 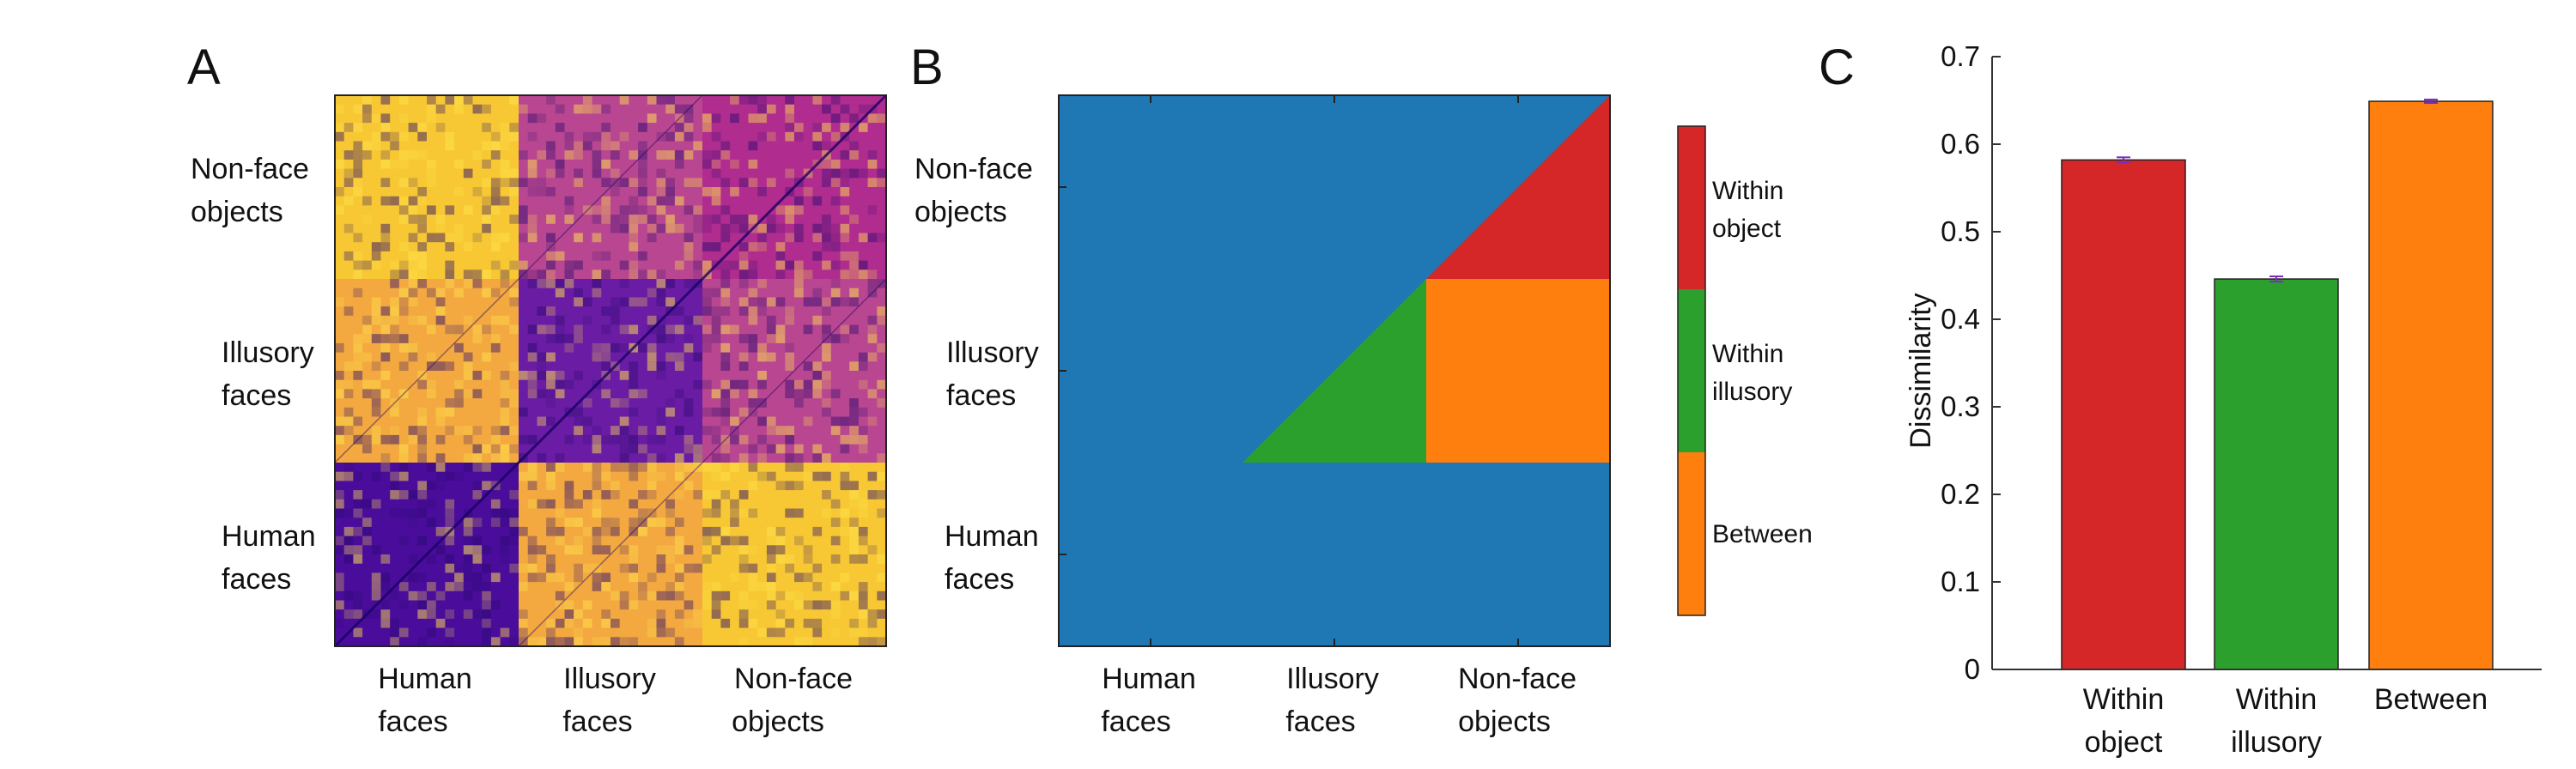 What do you see at coordinates (1960, 56) in the screenshot?
I see `y-tick-label: 0.7` at bounding box center [1960, 56].